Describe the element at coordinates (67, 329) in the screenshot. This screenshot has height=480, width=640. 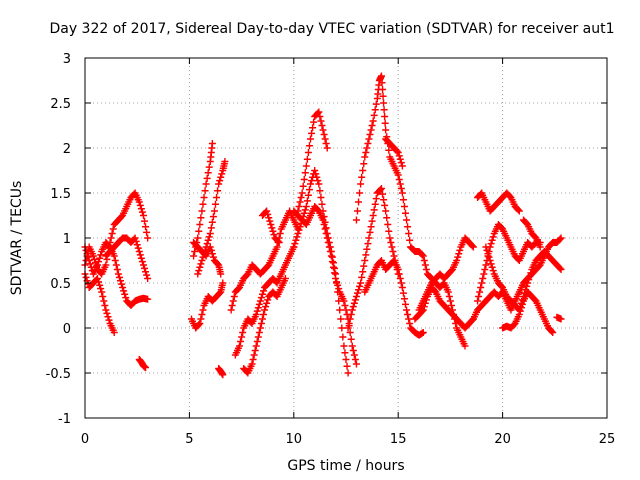
I see `y-tick-label: 0` at that location.